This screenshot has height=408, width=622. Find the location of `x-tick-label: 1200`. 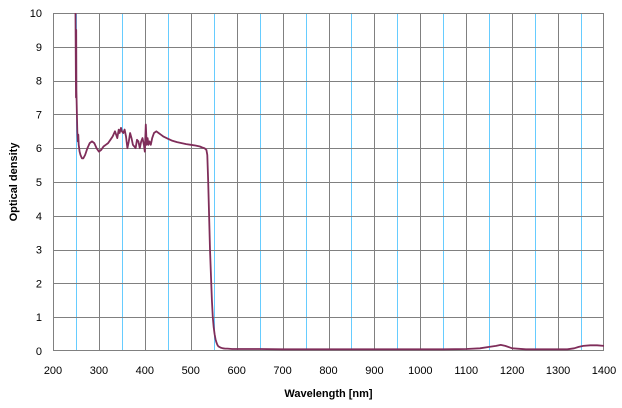

x-tick-label: 1200 is located at coordinates (512, 371).